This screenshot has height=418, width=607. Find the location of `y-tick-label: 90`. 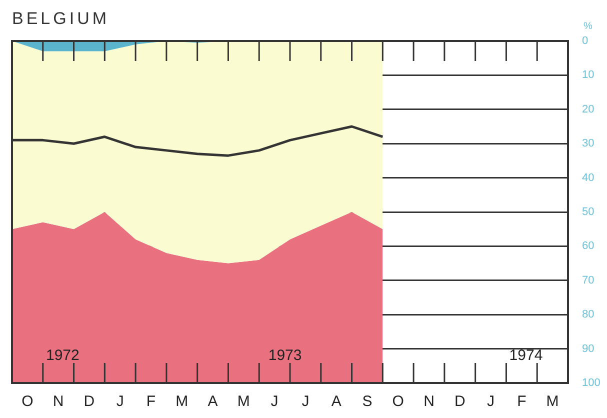

y-tick-label: 90 is located at coordinates (588, 348).